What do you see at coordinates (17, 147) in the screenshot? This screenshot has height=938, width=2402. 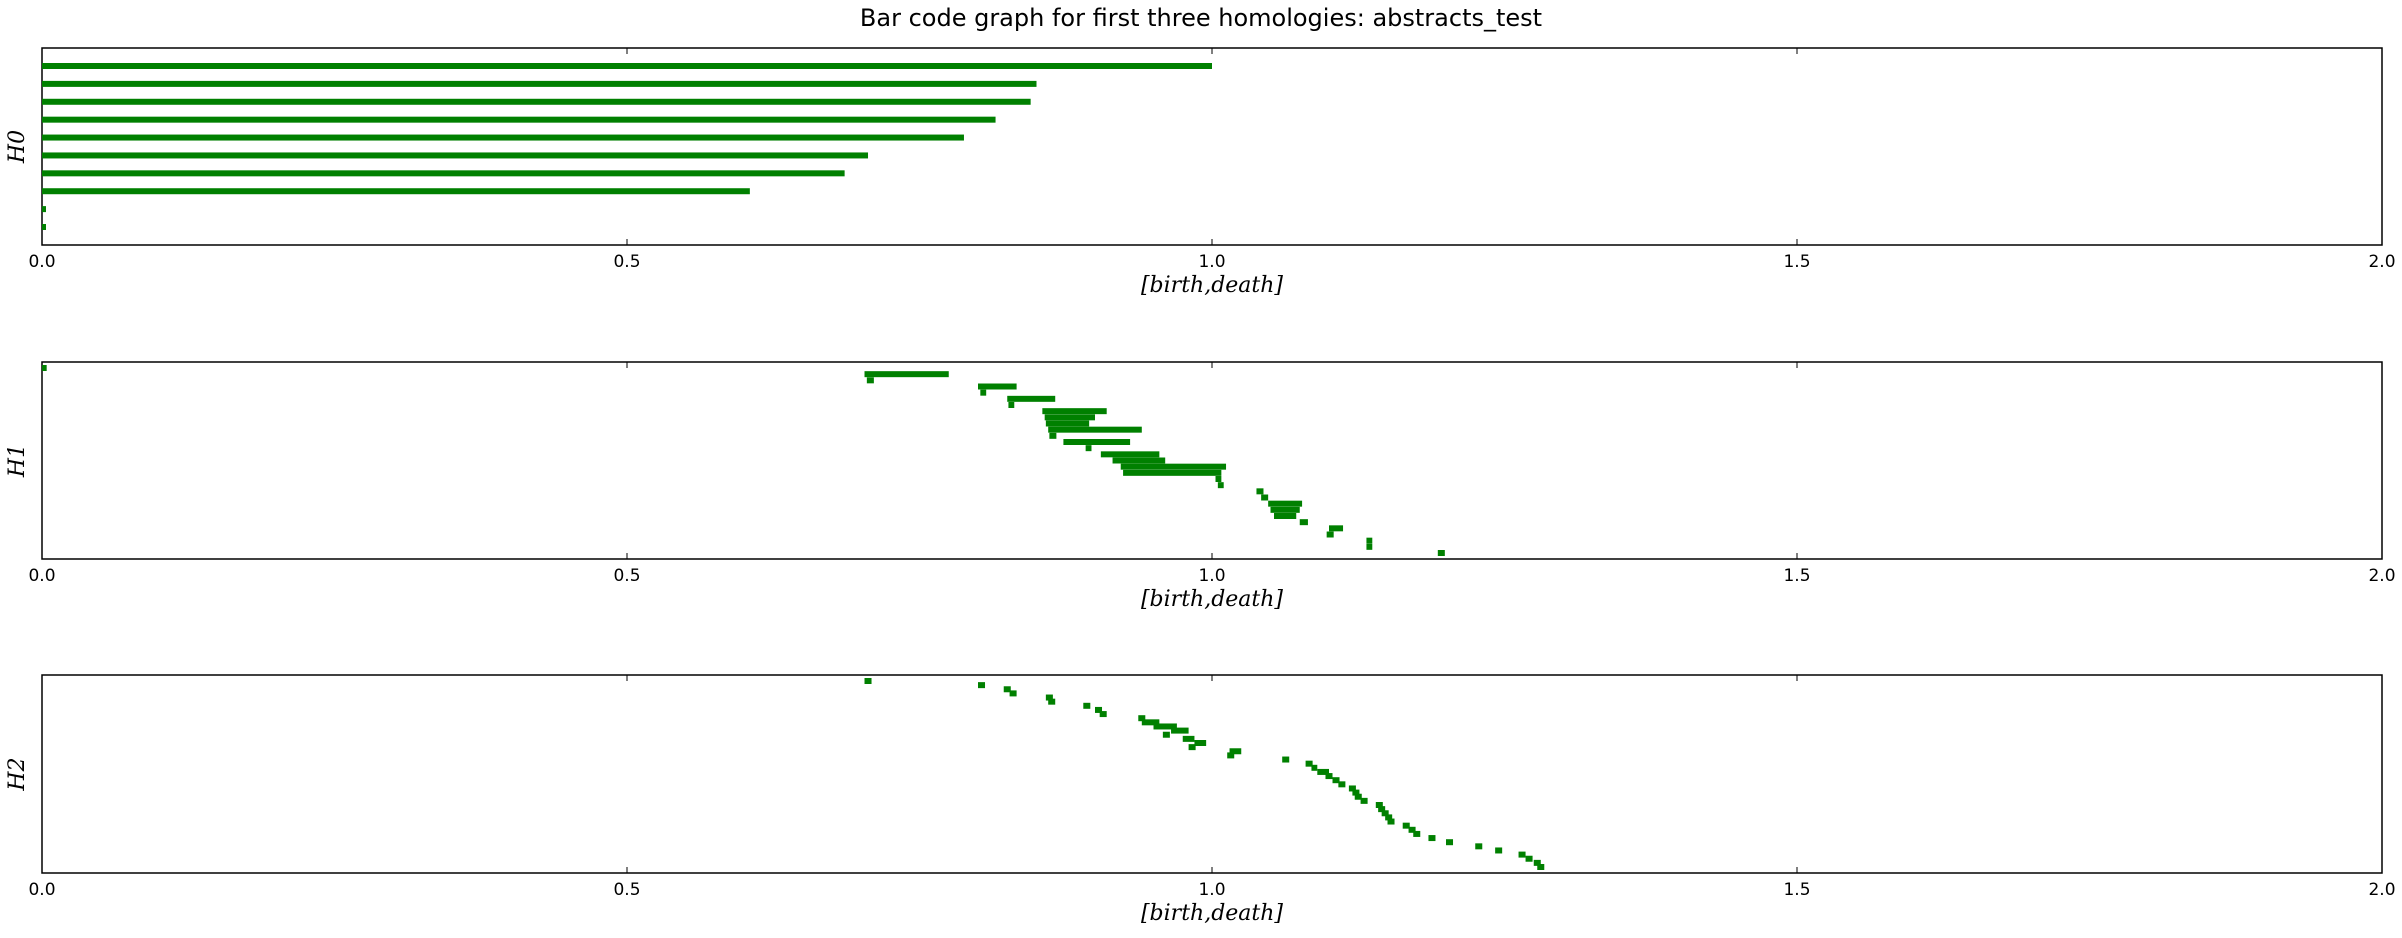 I see `y-axis-label: H0` at bounding box center [17, 147].